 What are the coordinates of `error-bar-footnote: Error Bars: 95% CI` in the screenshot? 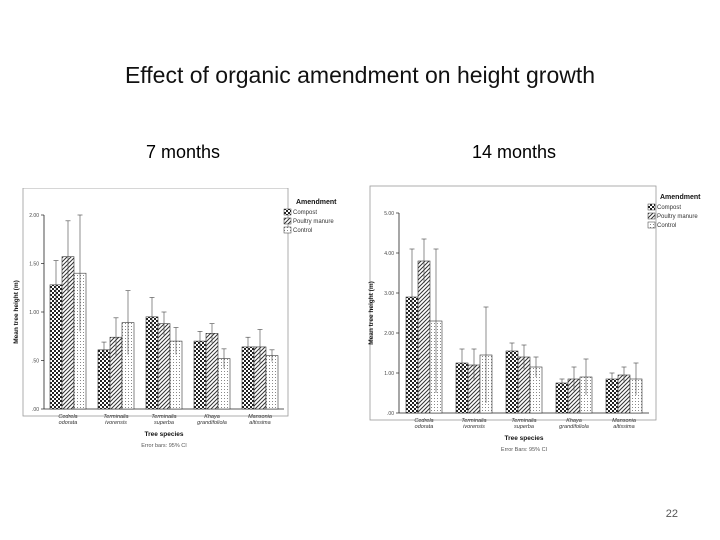 It's located at (524, 450).